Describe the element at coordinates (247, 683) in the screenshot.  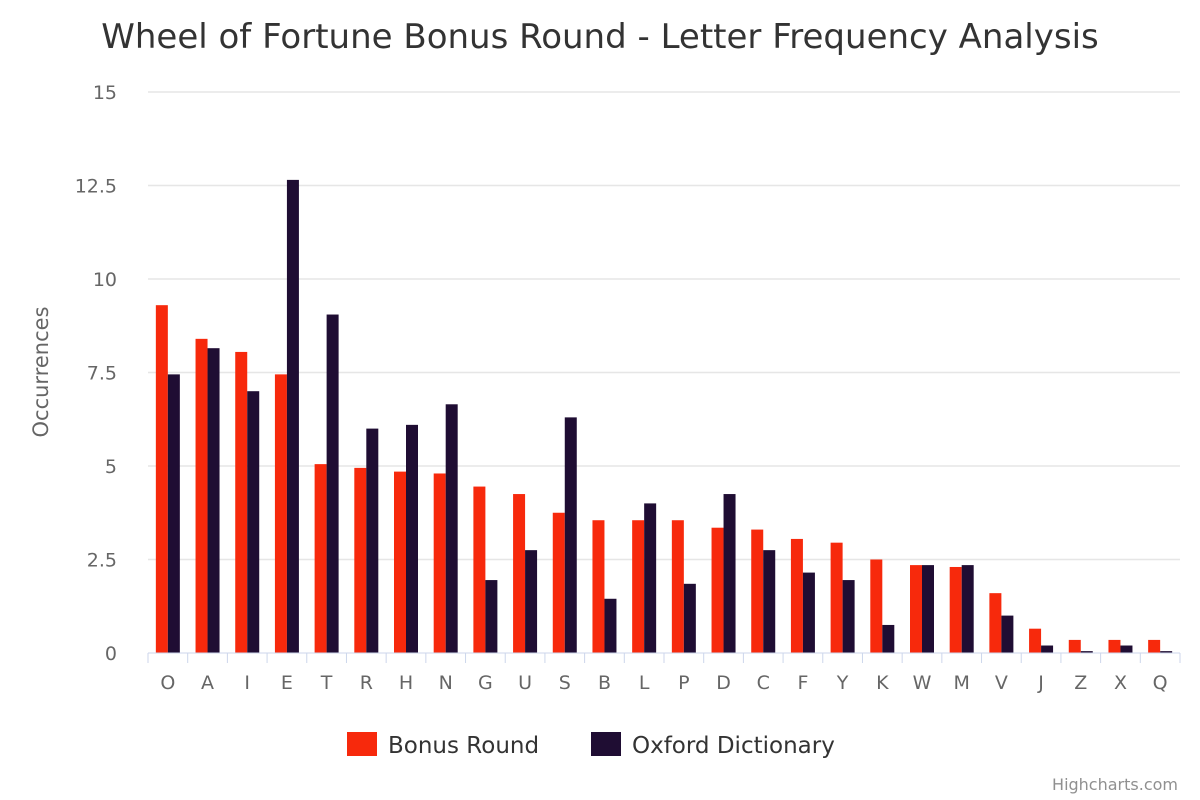
I see `x-tick-label: I` at that location.